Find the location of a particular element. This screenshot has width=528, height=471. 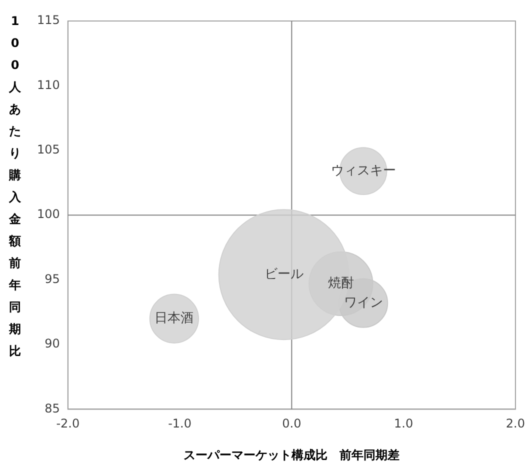

x-tick-label: -1.0 is located at coordinates (180, 423).